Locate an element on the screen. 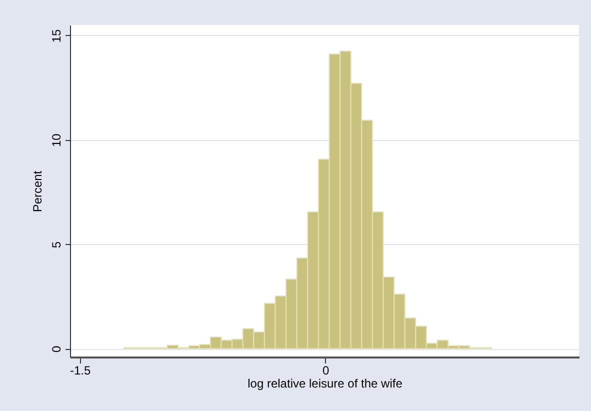 This screenshot has height=411, width=591. y-axis-title: Percent is located at coordinates (37, 191).